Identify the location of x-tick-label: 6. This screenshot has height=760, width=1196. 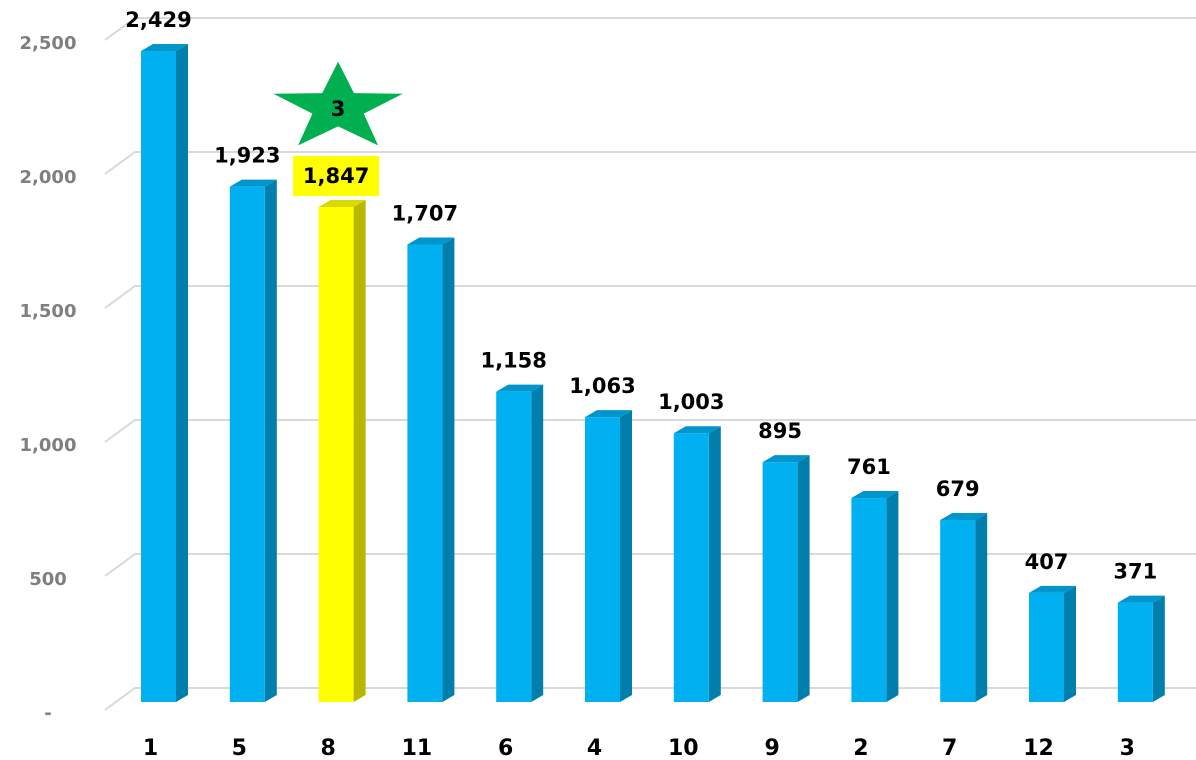
(505, 748).